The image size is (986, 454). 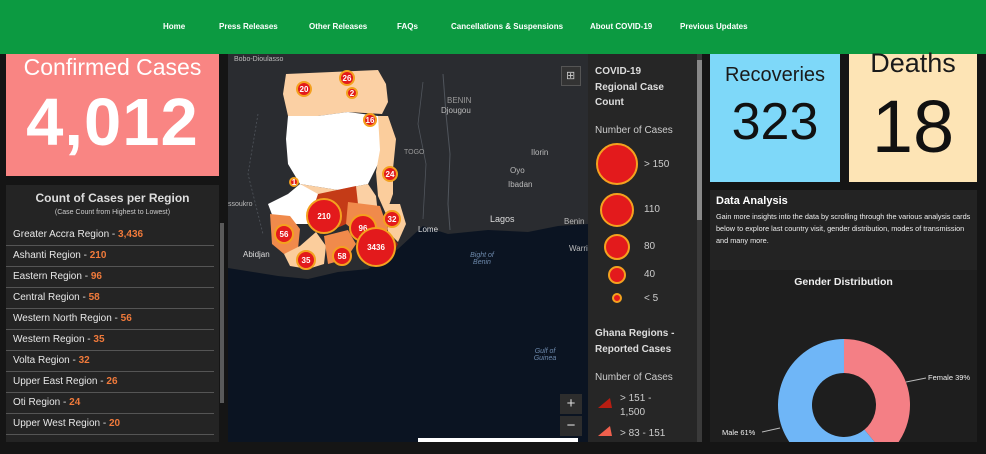 I want to click on map-label: Abidjan, so click(x=256, y=254).